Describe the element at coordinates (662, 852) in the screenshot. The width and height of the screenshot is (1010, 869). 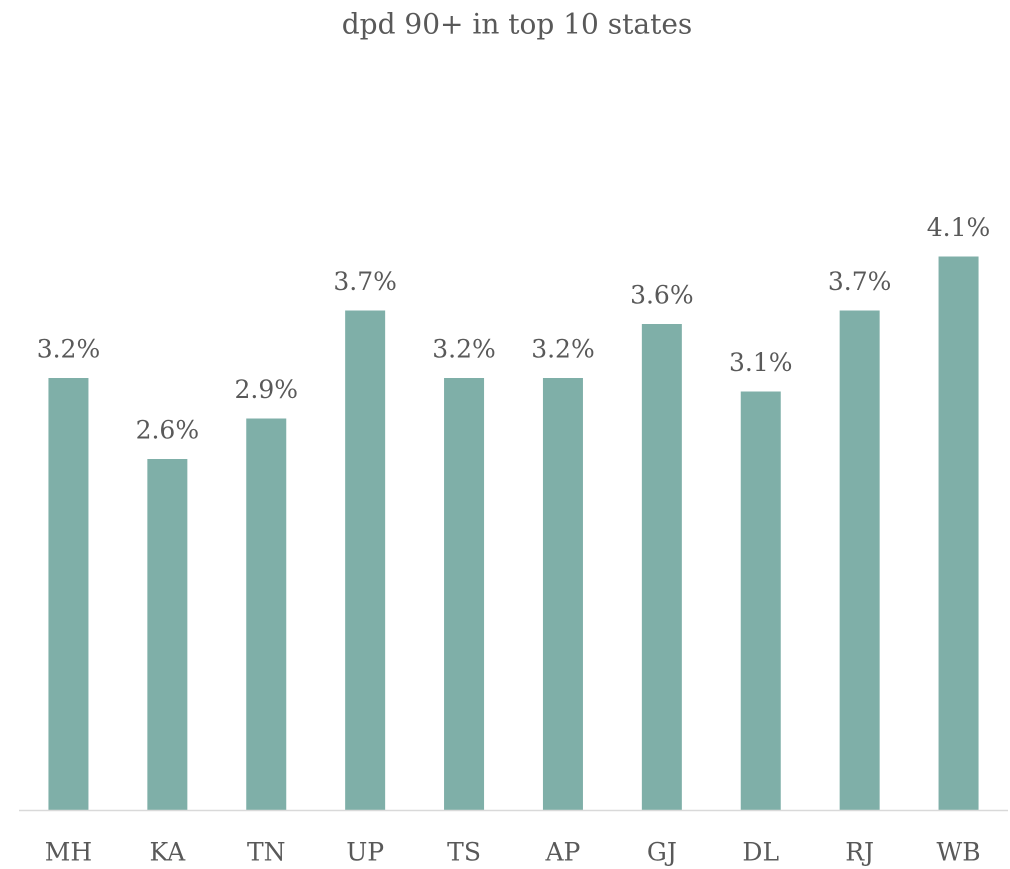
I see `x-tick-label: GJ` at that location.